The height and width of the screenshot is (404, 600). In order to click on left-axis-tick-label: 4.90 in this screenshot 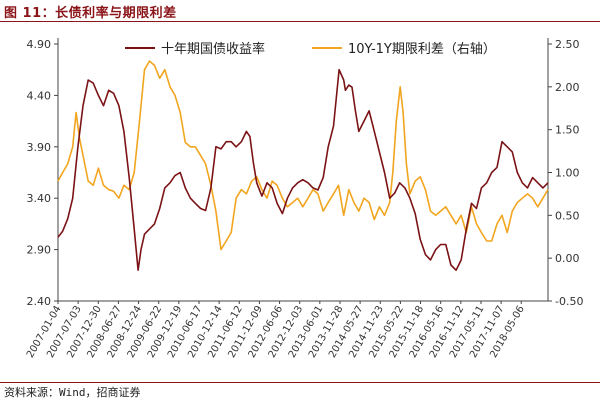, I will do `click(39, 44)`.